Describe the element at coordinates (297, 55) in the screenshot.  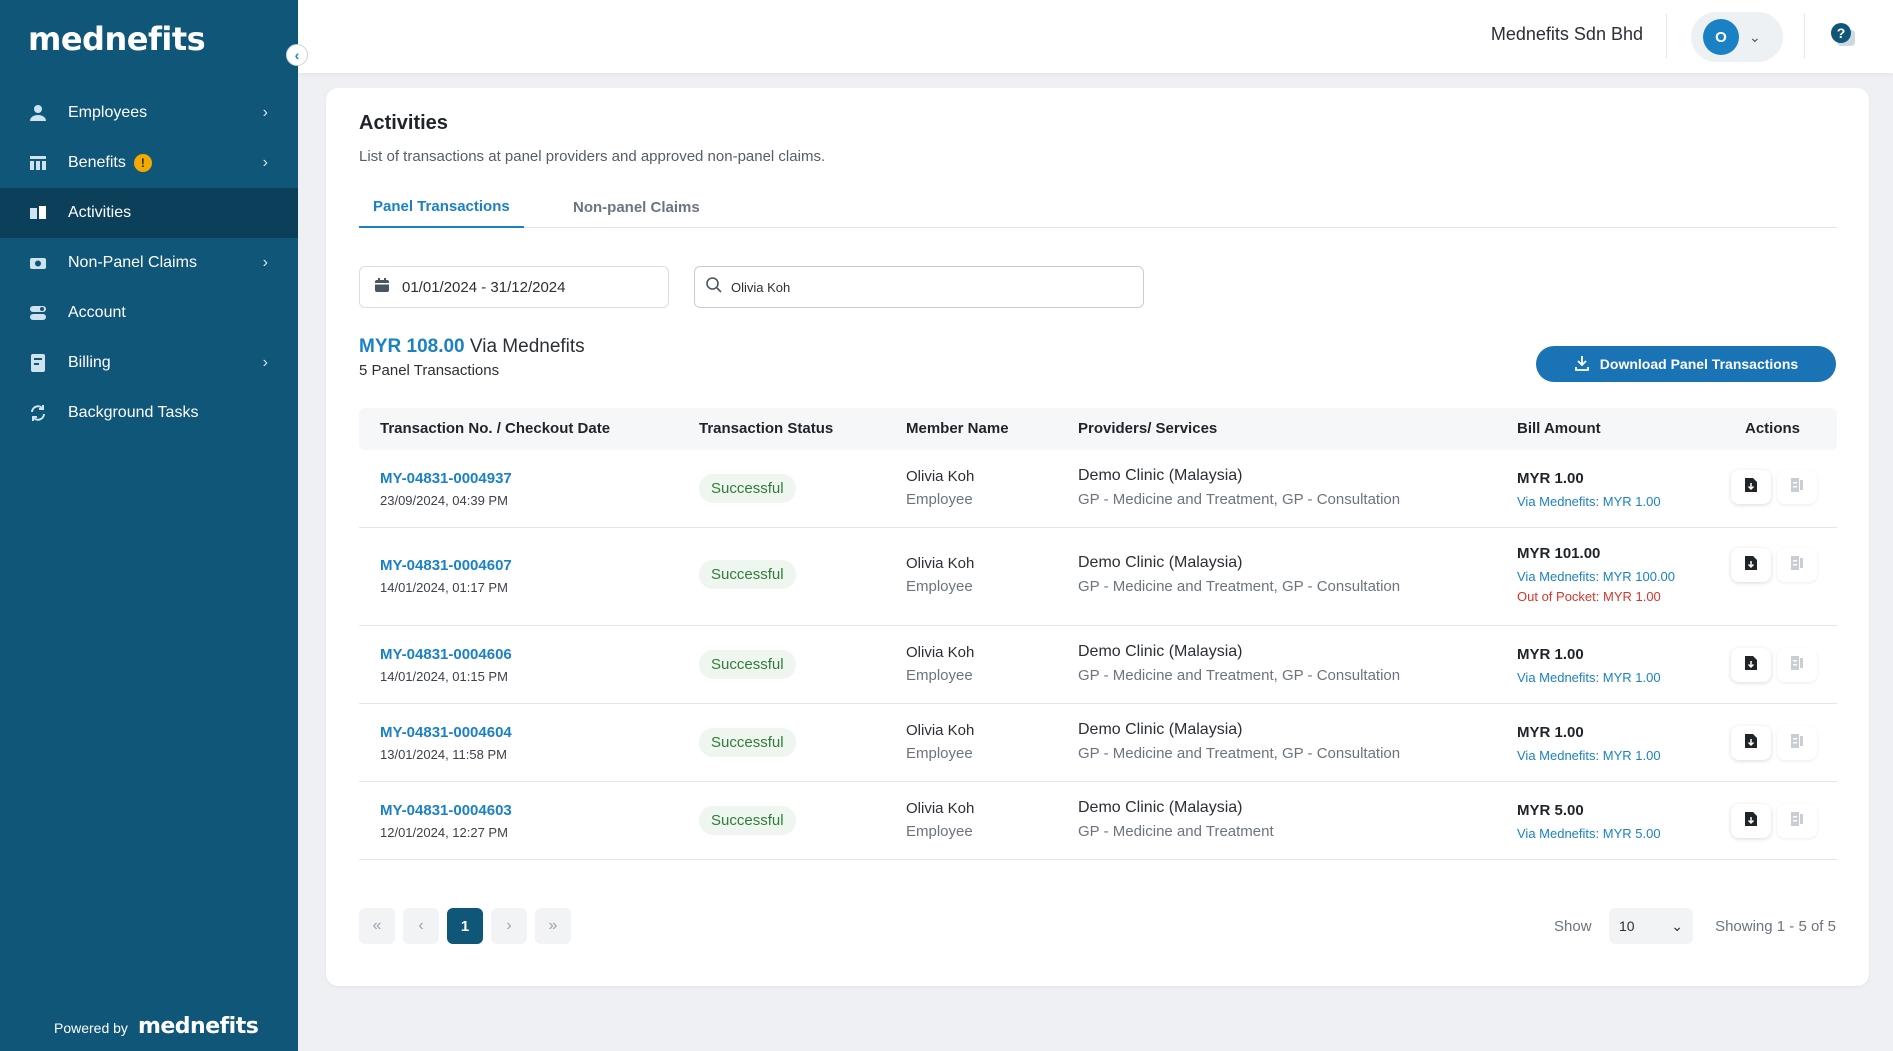
I see `collapse-sidebar-button: ‹` at that location.